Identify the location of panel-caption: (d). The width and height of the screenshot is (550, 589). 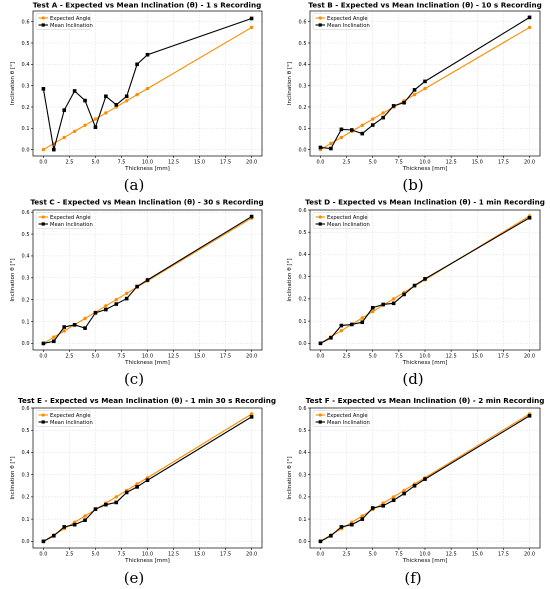
(412, 379).